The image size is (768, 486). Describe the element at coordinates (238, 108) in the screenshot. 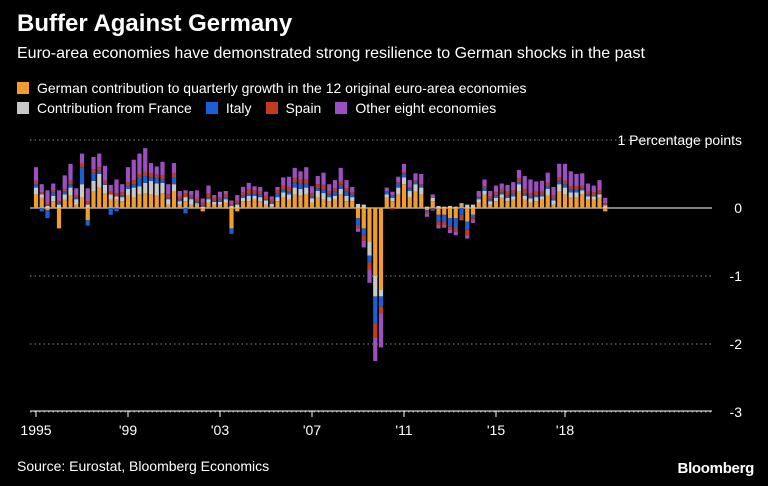

I see `legend-label-italy: Italy` at that location.